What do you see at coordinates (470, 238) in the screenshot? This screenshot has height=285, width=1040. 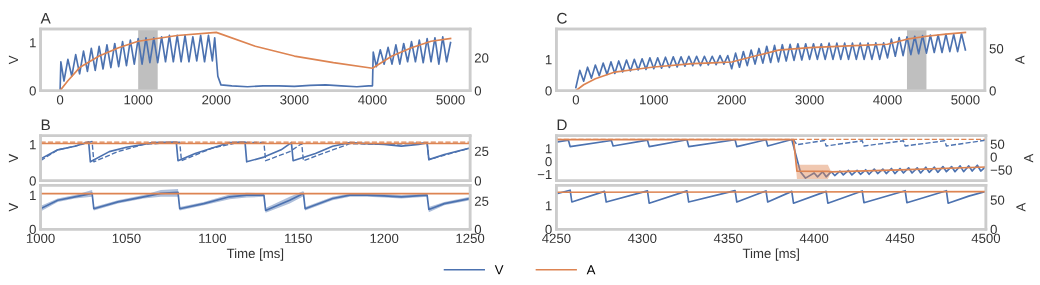 I see `x-tick-label: 1250` at bounding box center [470, 238].